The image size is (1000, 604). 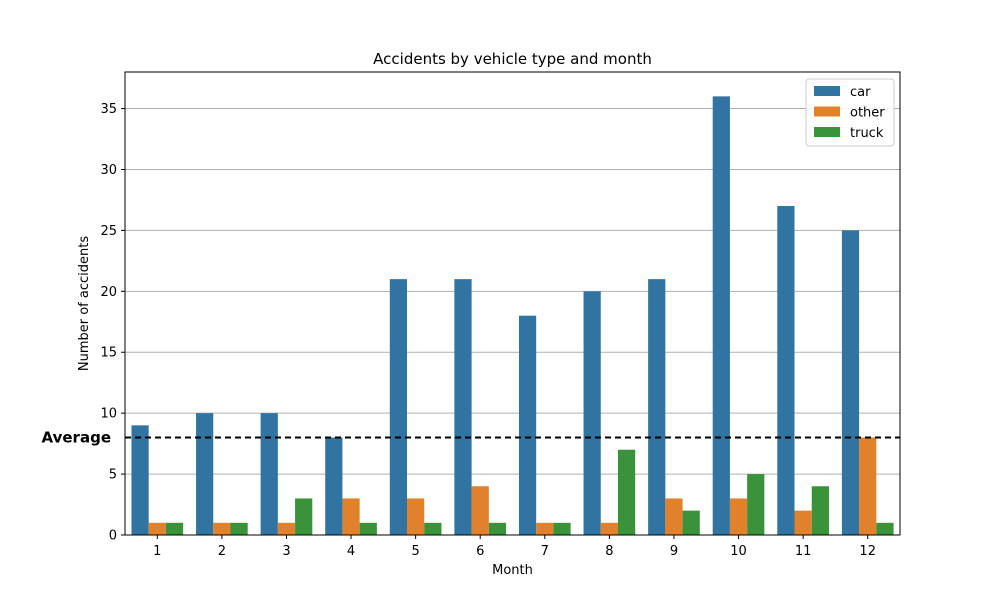 What do you see at coordinates (108, 292) in the screenshot?
I see `y-tick-label: 20` at bounding box center [108, 292].